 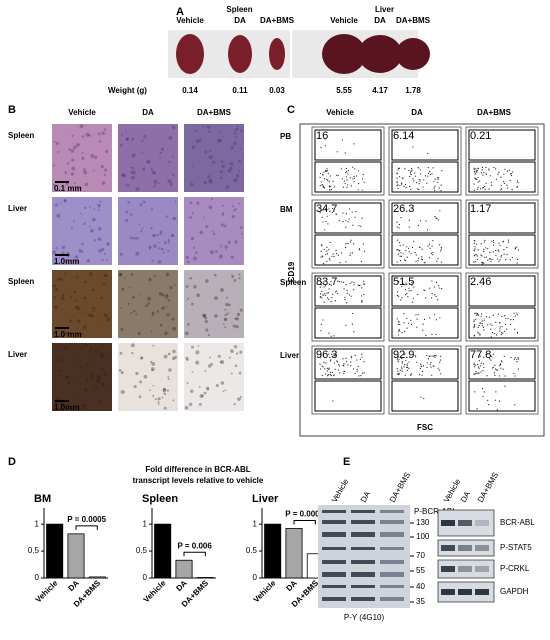 I want to click on blot-label: BCR-ABL, so click(x=517, y=522).